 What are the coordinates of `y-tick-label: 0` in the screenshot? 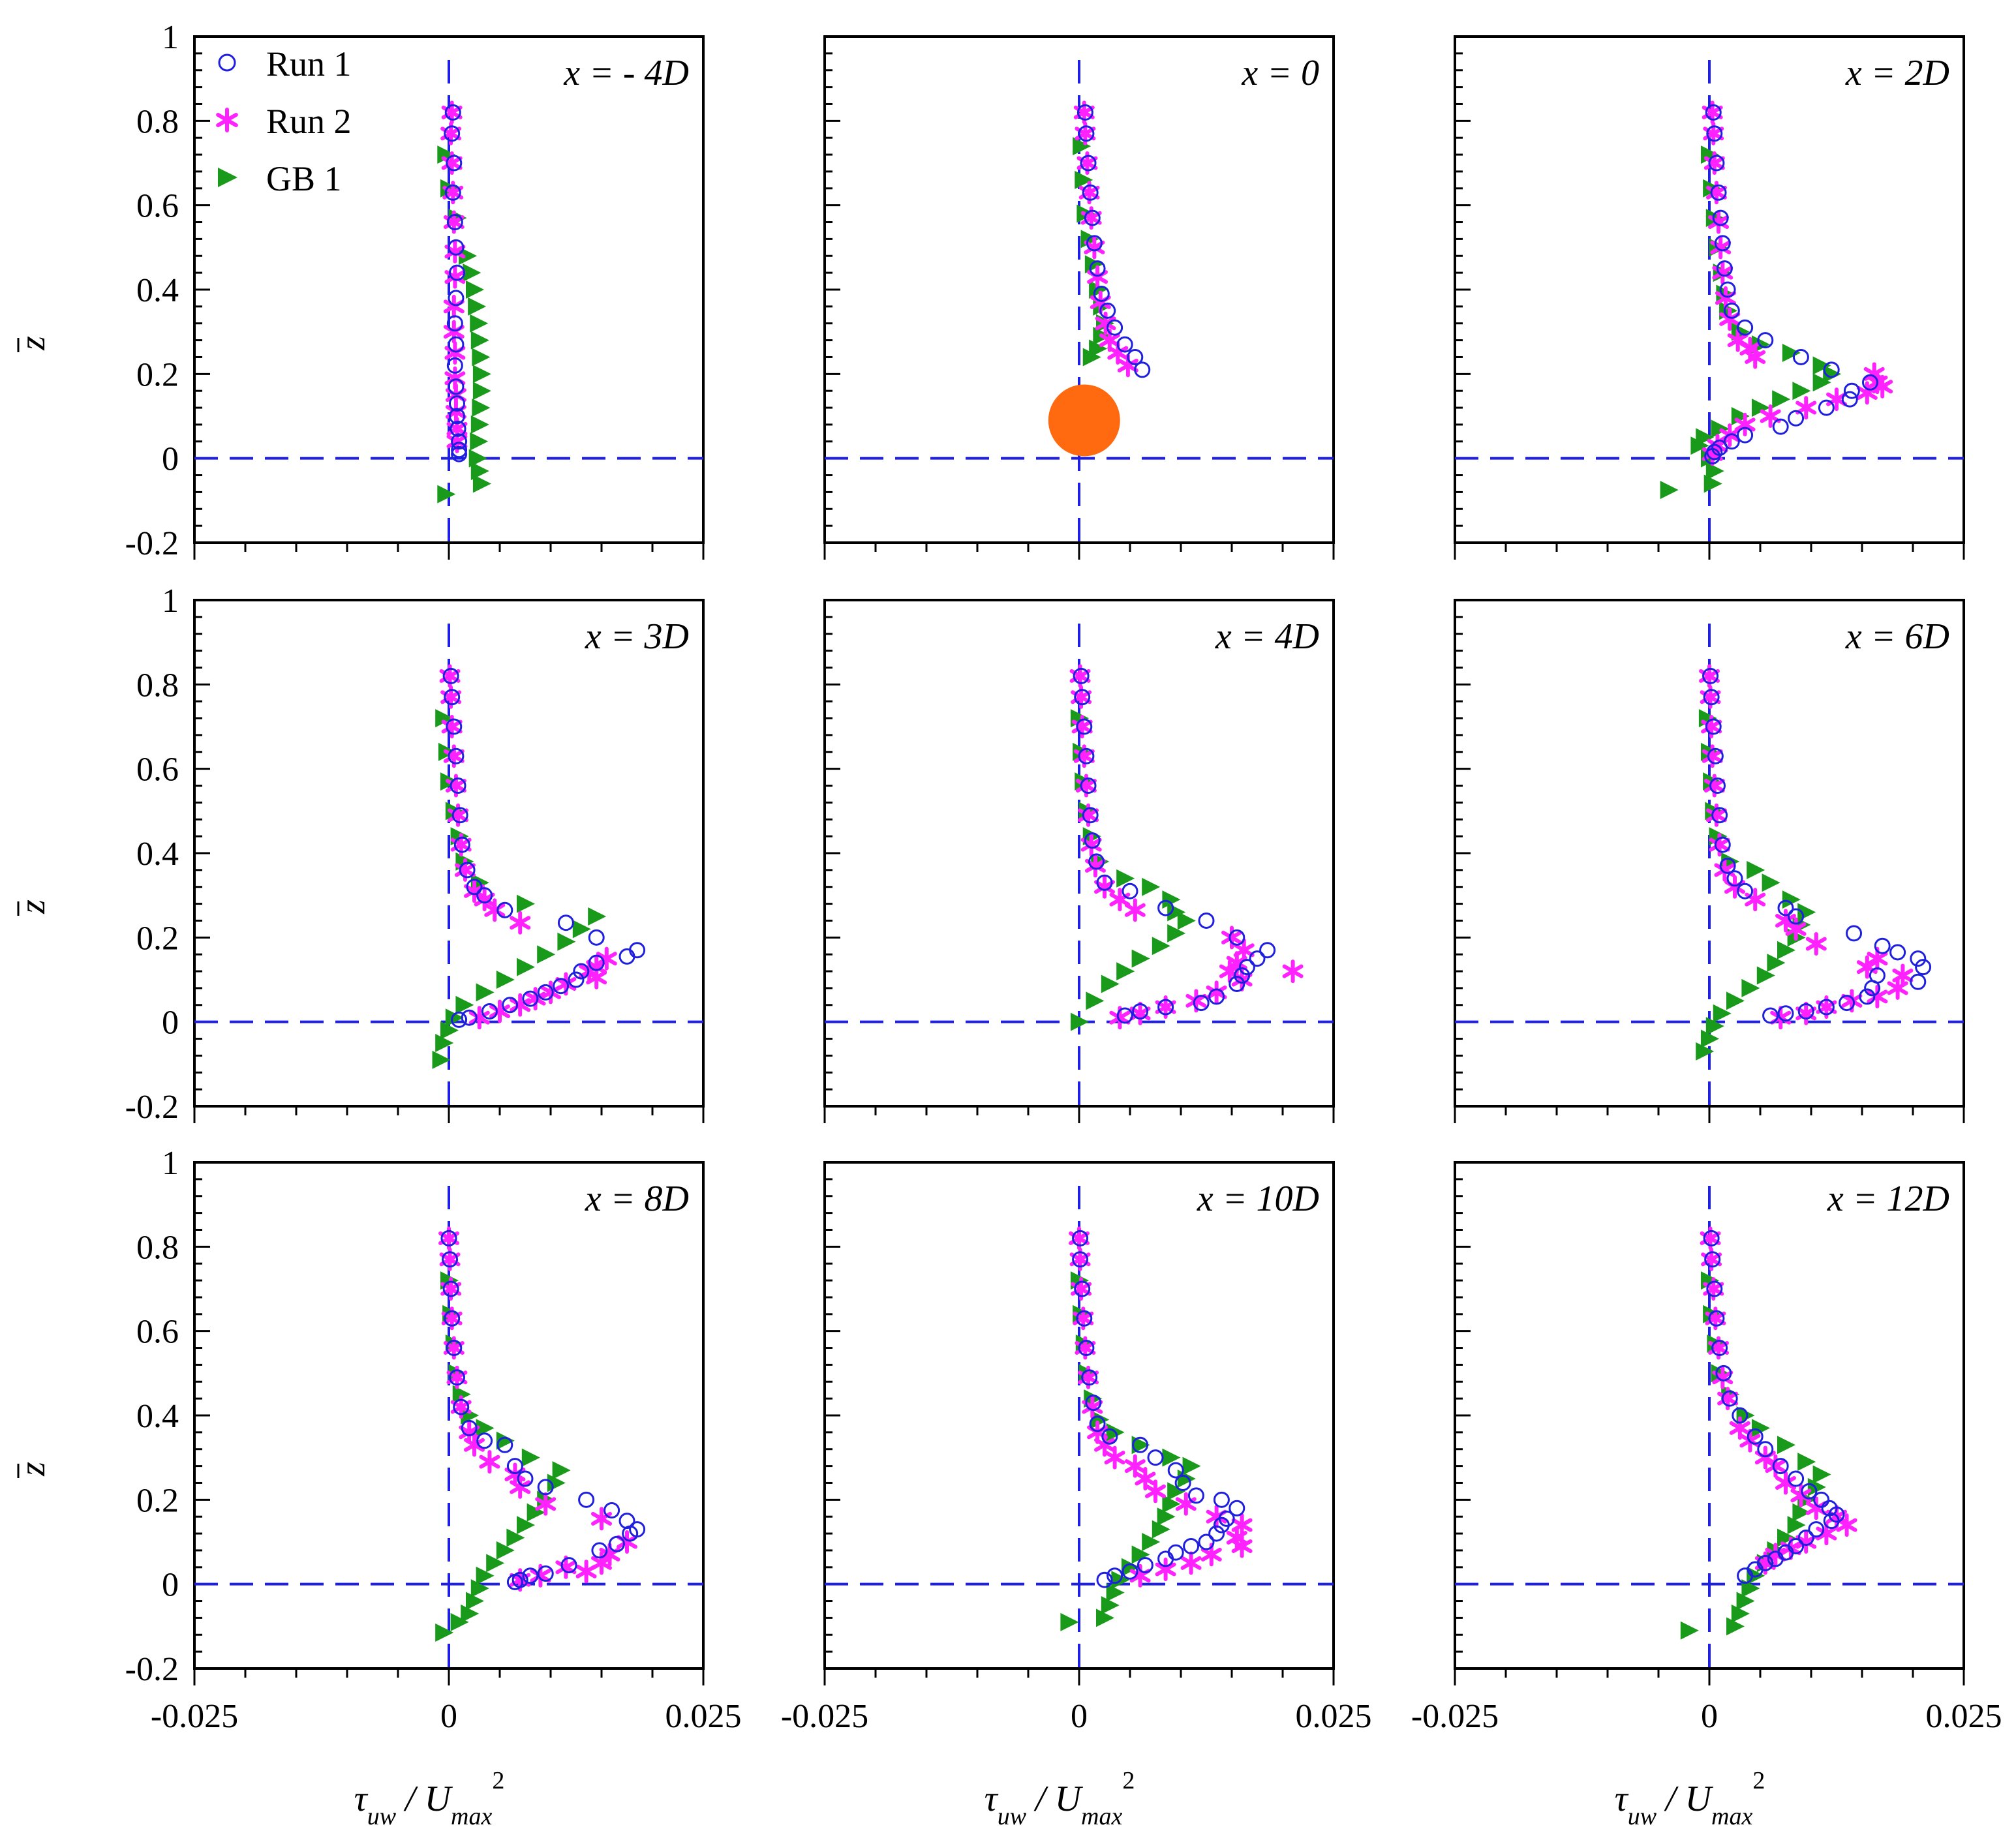 It's located at (170, 1023).